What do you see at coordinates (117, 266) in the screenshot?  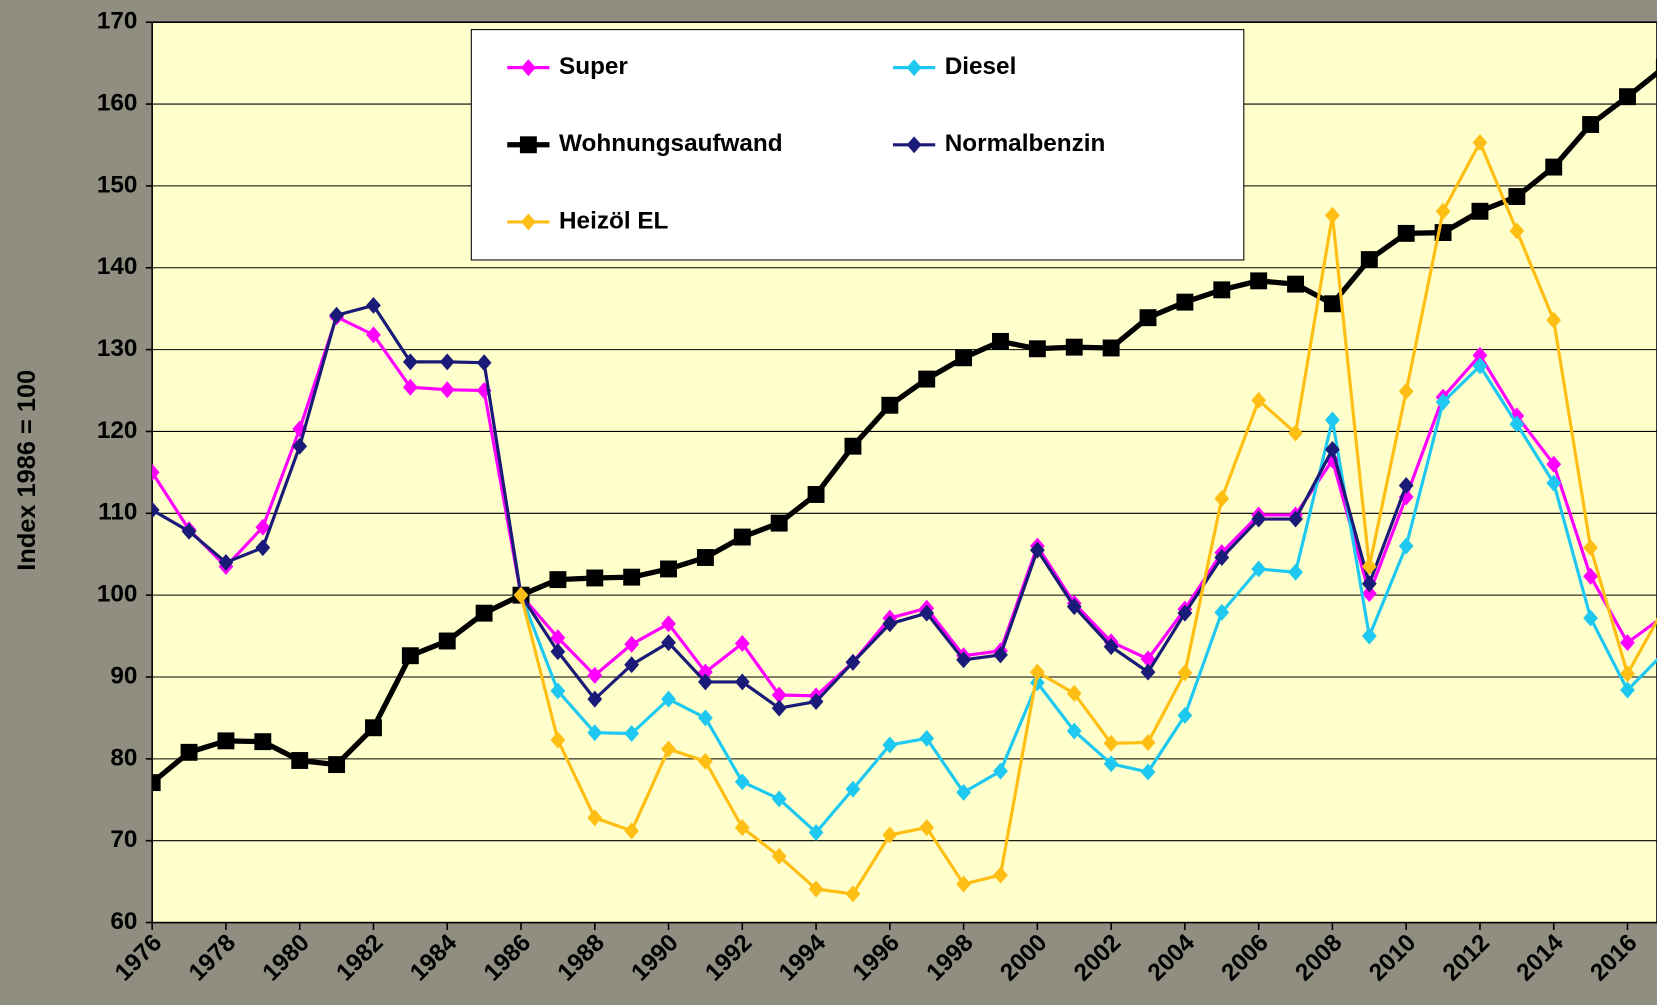 I see `y-tick-label: 140` at bounding box center [117, 266].